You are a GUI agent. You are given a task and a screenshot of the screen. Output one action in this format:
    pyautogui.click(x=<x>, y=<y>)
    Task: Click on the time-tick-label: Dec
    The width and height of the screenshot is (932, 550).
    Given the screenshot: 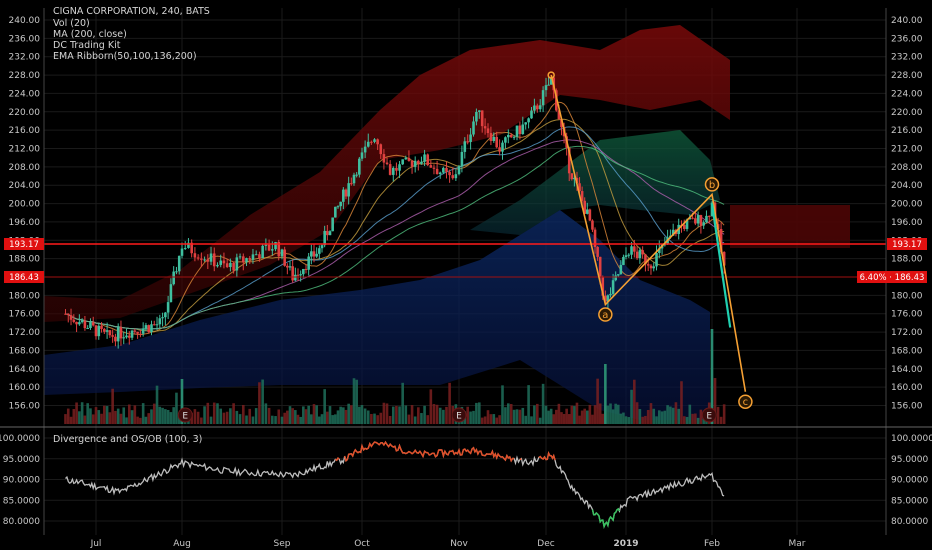 What is the action you would take?
    pyautogui.click(x=545, y=544)
    